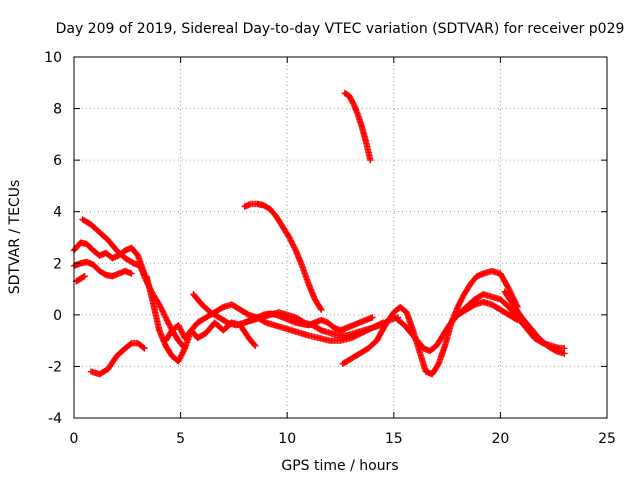 This screenshot has width=640, height=480. Describe the element at coordinates (57, 161) in the screenshot. I see `y-tick-label: 6` at that location.